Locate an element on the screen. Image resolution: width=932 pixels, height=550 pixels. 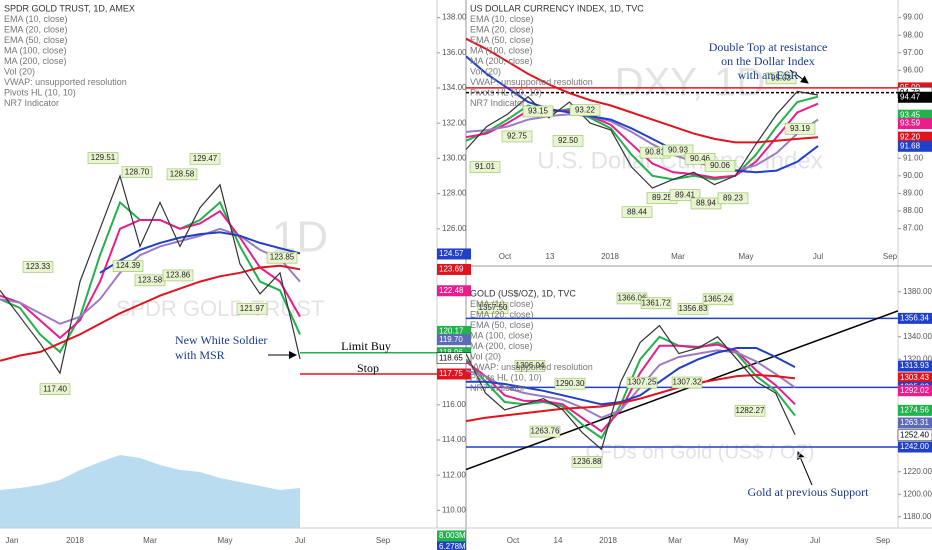
pivot-label: 92.50 is located at coordinates (568, 140).